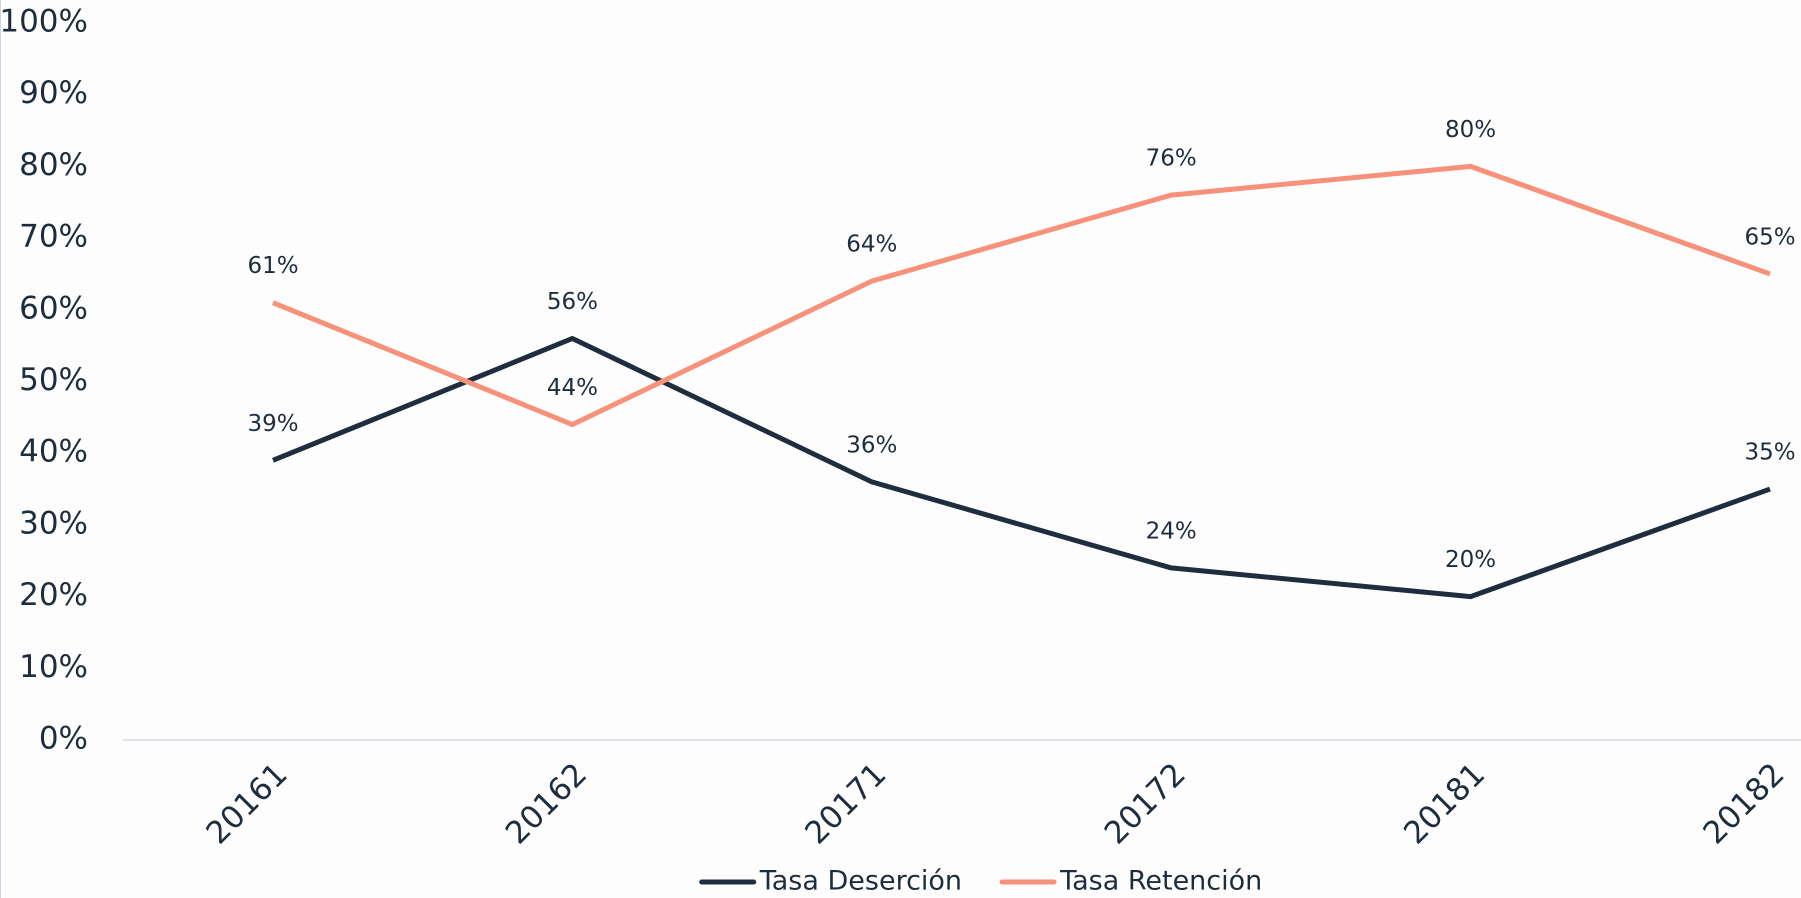 The height and width of the screenshot is (898, 1801). Describe the element at coordinates (272, 266) in the screenshot. I see `data-label: 61%` at that location.